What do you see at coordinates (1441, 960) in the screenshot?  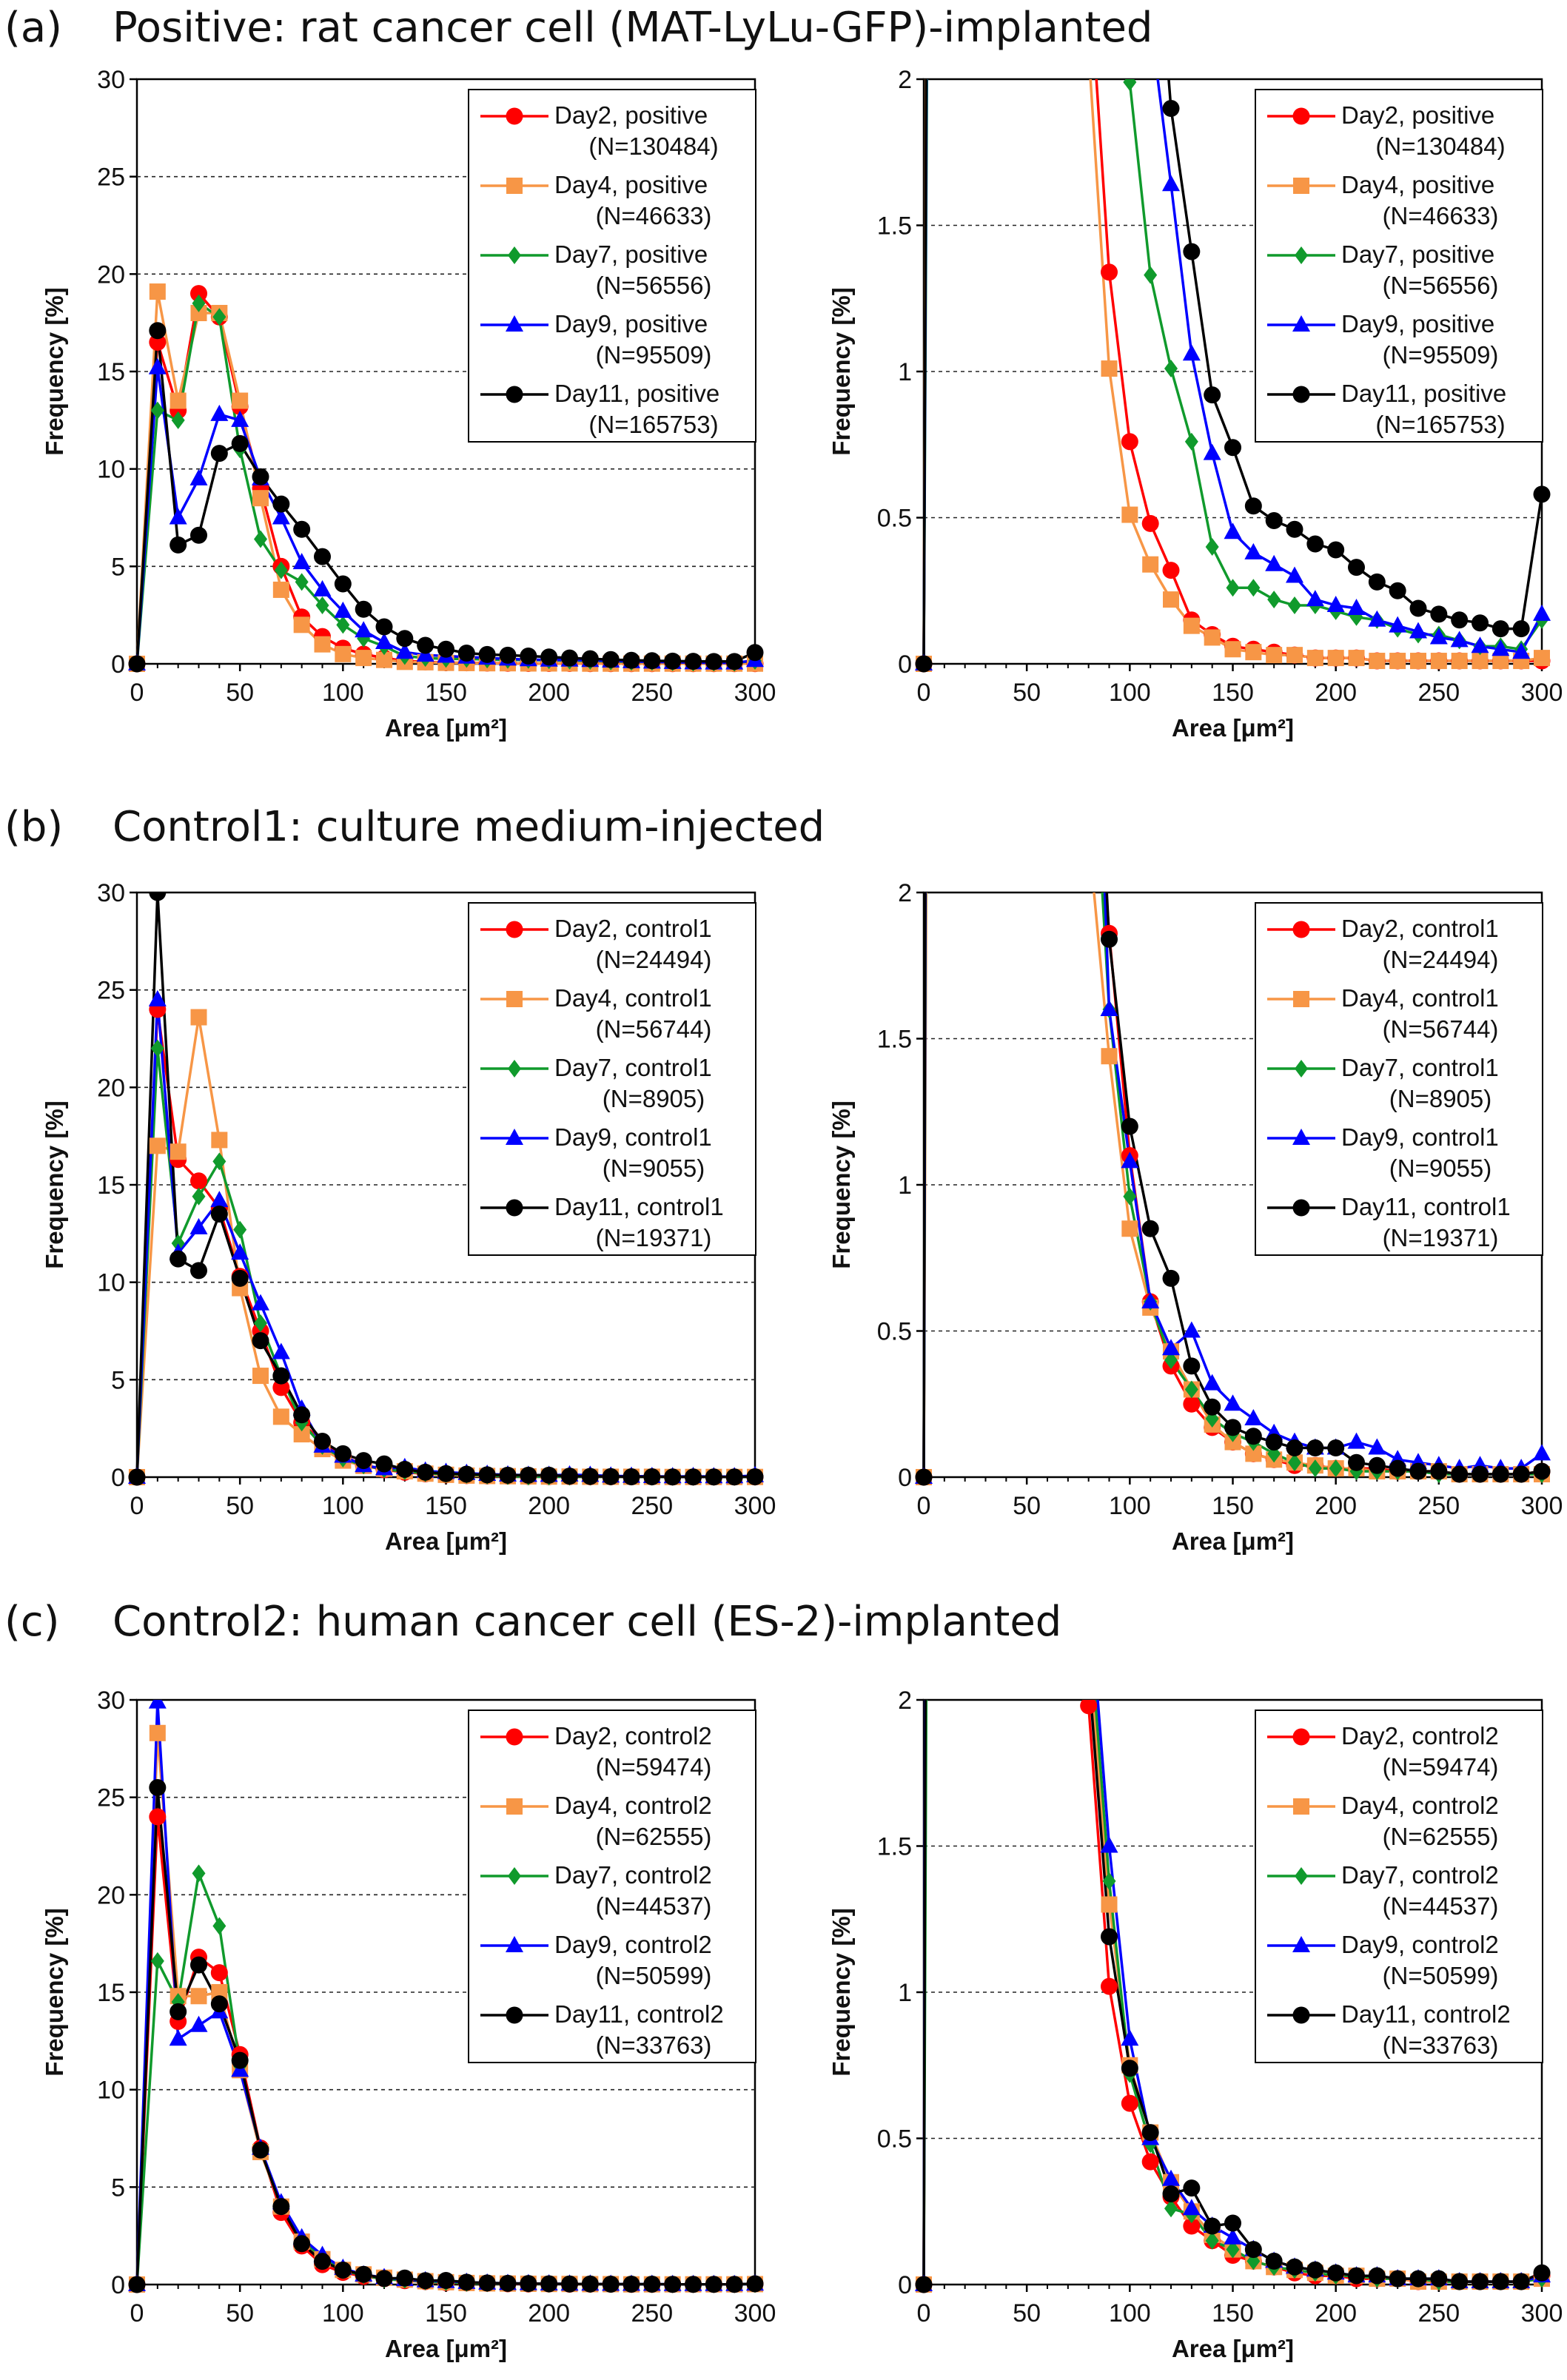 I see `legend-count: (N=24494)` at bounding box center [1441, 960].